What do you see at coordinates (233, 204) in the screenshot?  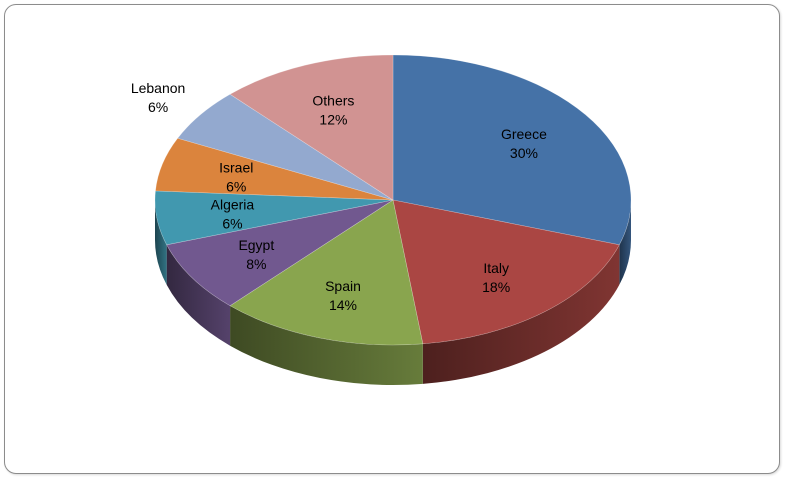 I see `slice-label-name: Algeria` at bounding box center [233, 204].